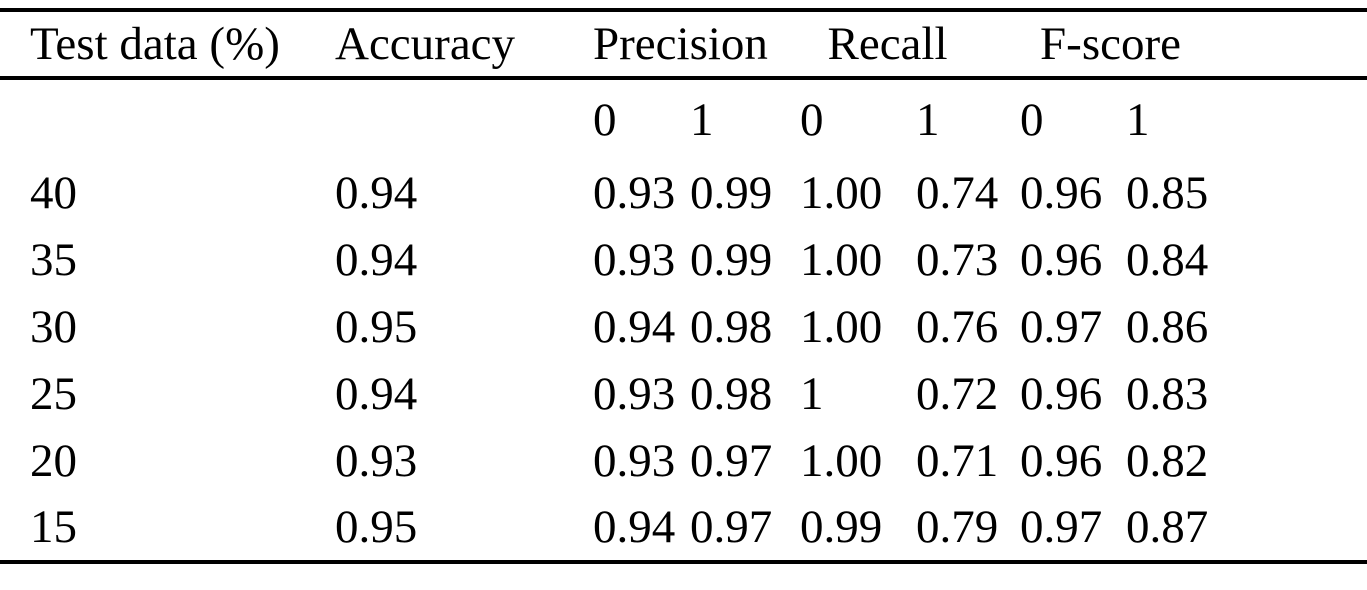 The width and height of the screenshot is (1367, 590). Describe the element at coordinates (53, 527) in the screenshot. I see `cell-test-data: 15` at that location.